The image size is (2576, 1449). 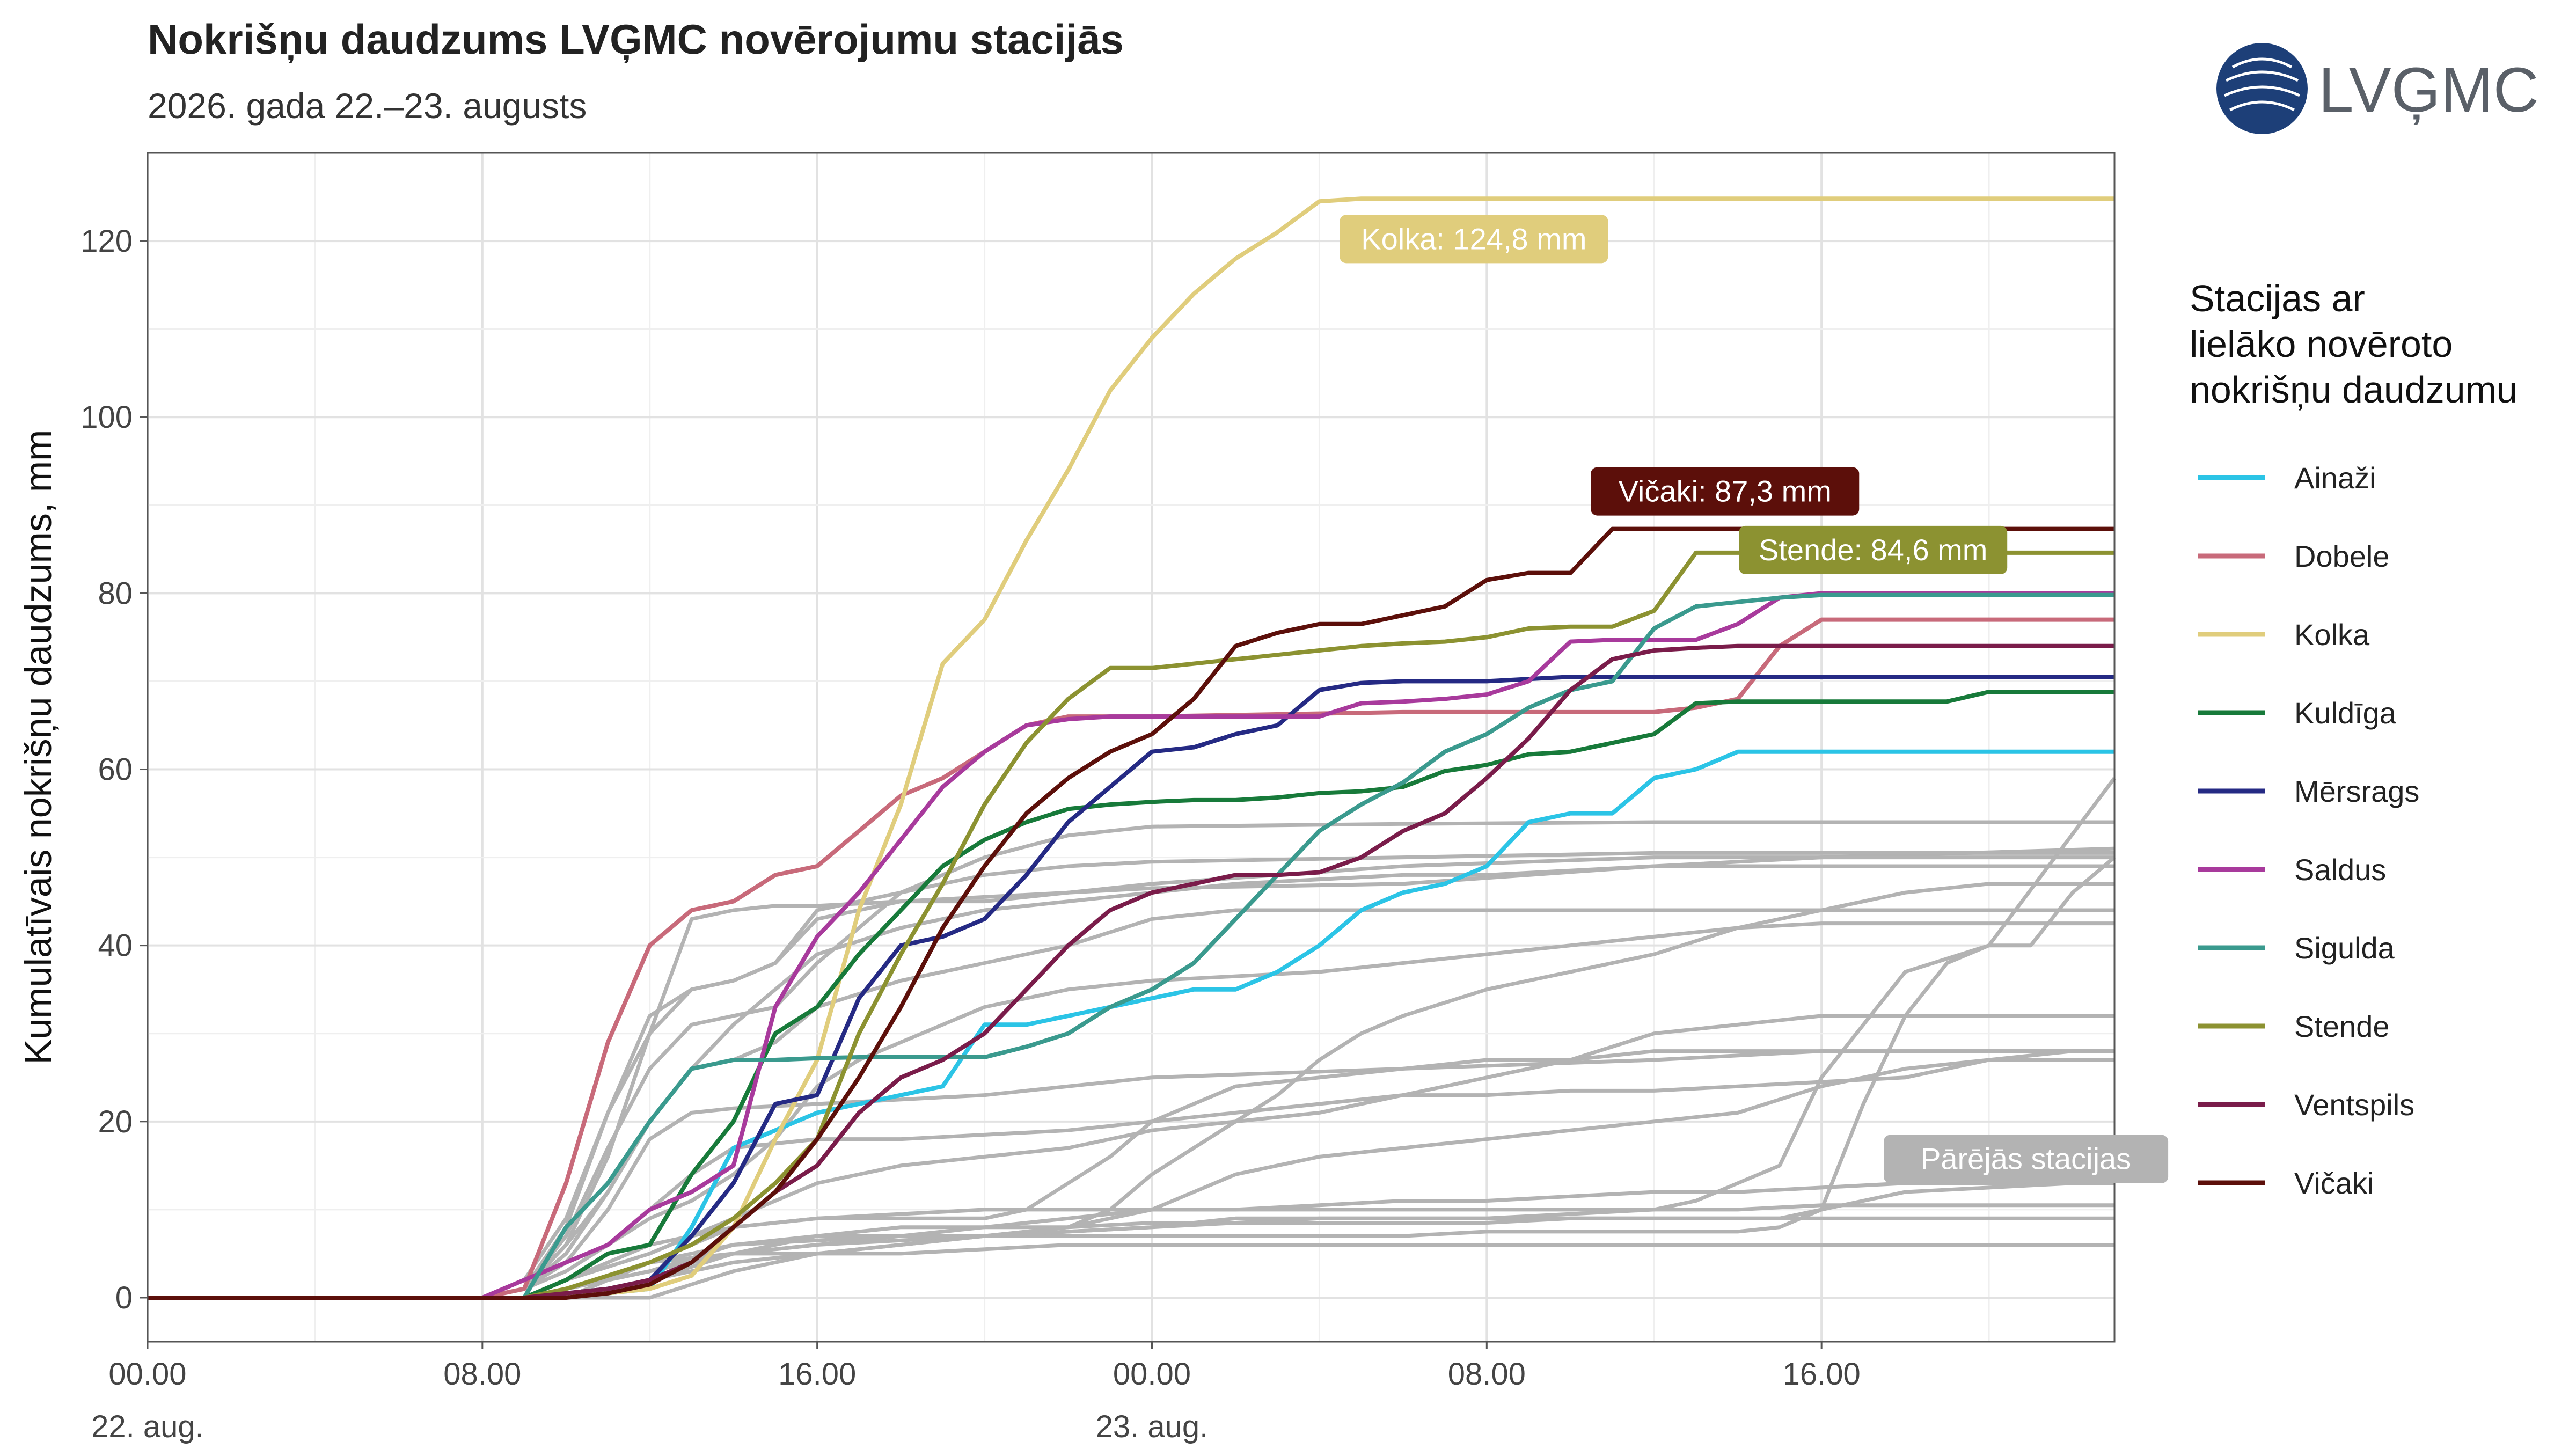 I want to click on legend-label: Ainaži, so click(x=2335, y=478).